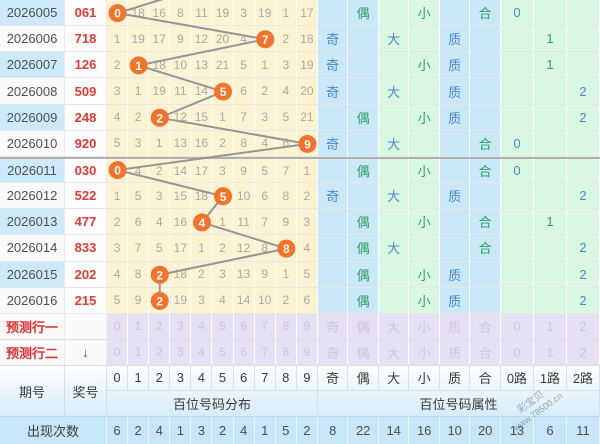 Image resolution: width=600 pixels, height=444 pixels. I want to click on ghost-attr-cell: 质, so click(455, 326).